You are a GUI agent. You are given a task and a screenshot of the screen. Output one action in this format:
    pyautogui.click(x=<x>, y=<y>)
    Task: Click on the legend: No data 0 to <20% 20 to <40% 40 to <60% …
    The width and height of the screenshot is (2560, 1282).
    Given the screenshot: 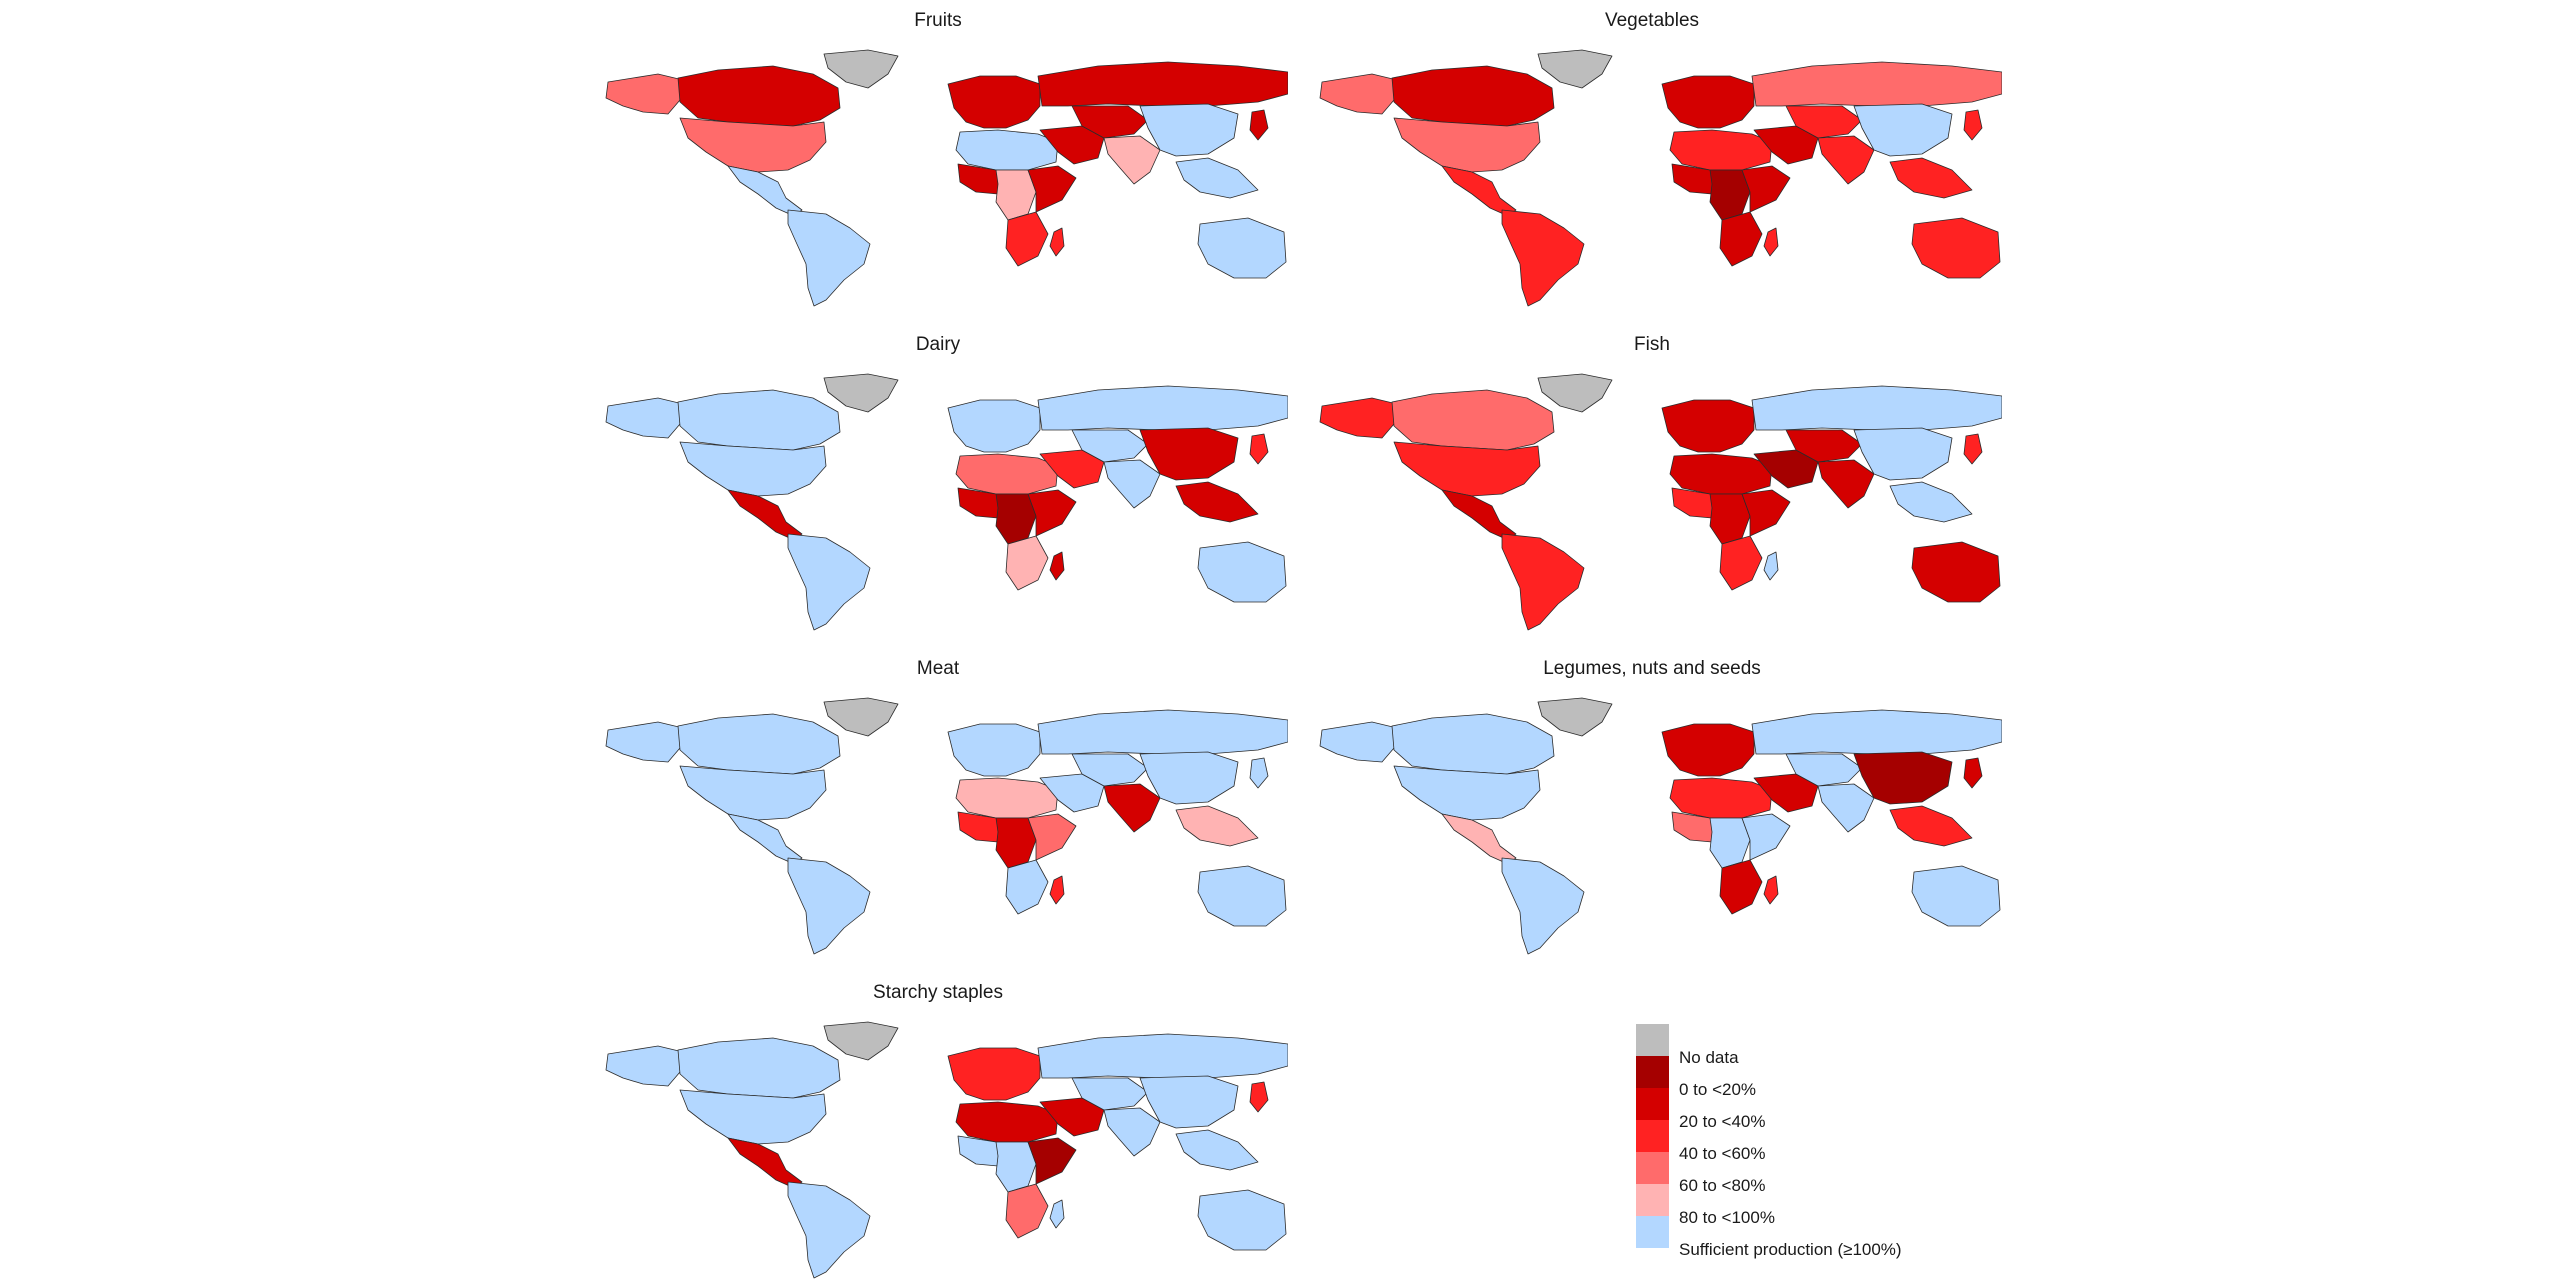 What is the action you would take?
    pyautogui.click(x=1796, y=1141)
    